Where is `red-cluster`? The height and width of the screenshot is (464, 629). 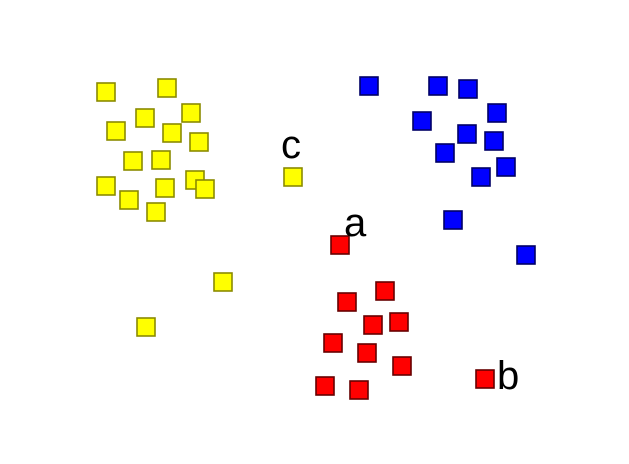
red-cluster is located at coordinates (405, 317).